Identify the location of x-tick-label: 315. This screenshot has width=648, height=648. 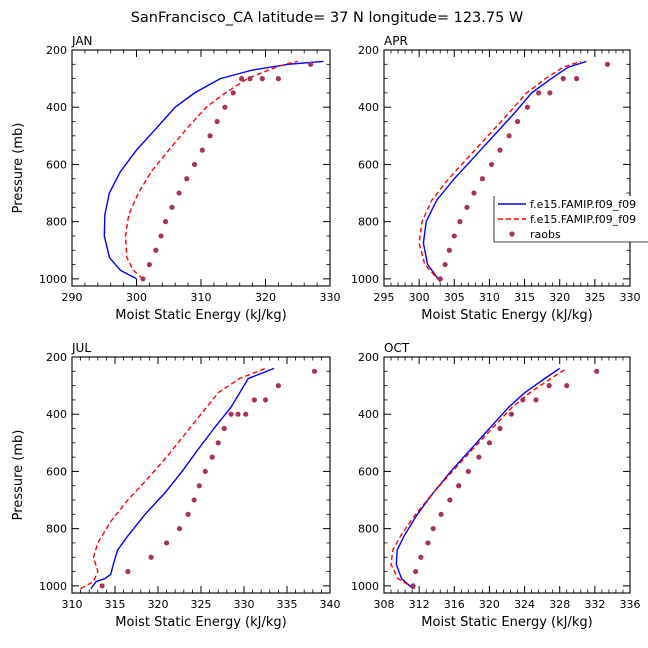
(115, 604).